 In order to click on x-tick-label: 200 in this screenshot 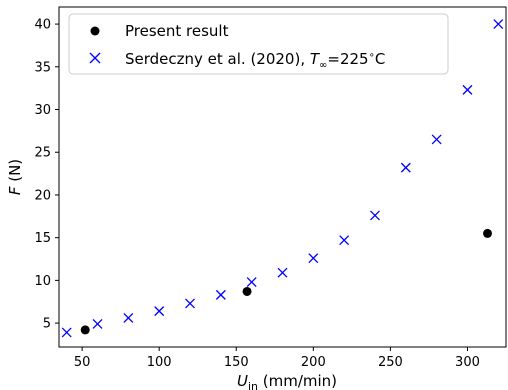, I will do `click(313, 362)`.